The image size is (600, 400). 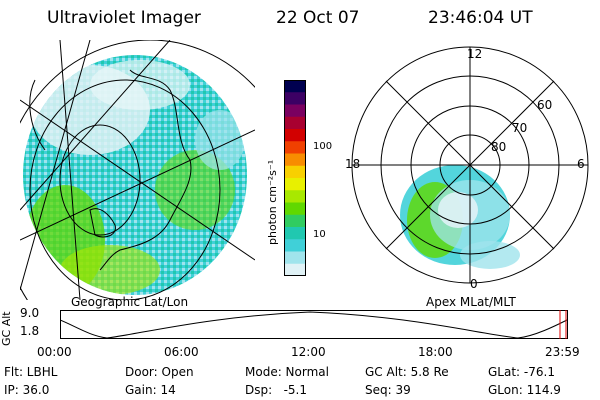 What do you see at coordinates (520, 128) in the screenshot?
I see `mlat-label-70: 70` at bounding box center [520, 128].